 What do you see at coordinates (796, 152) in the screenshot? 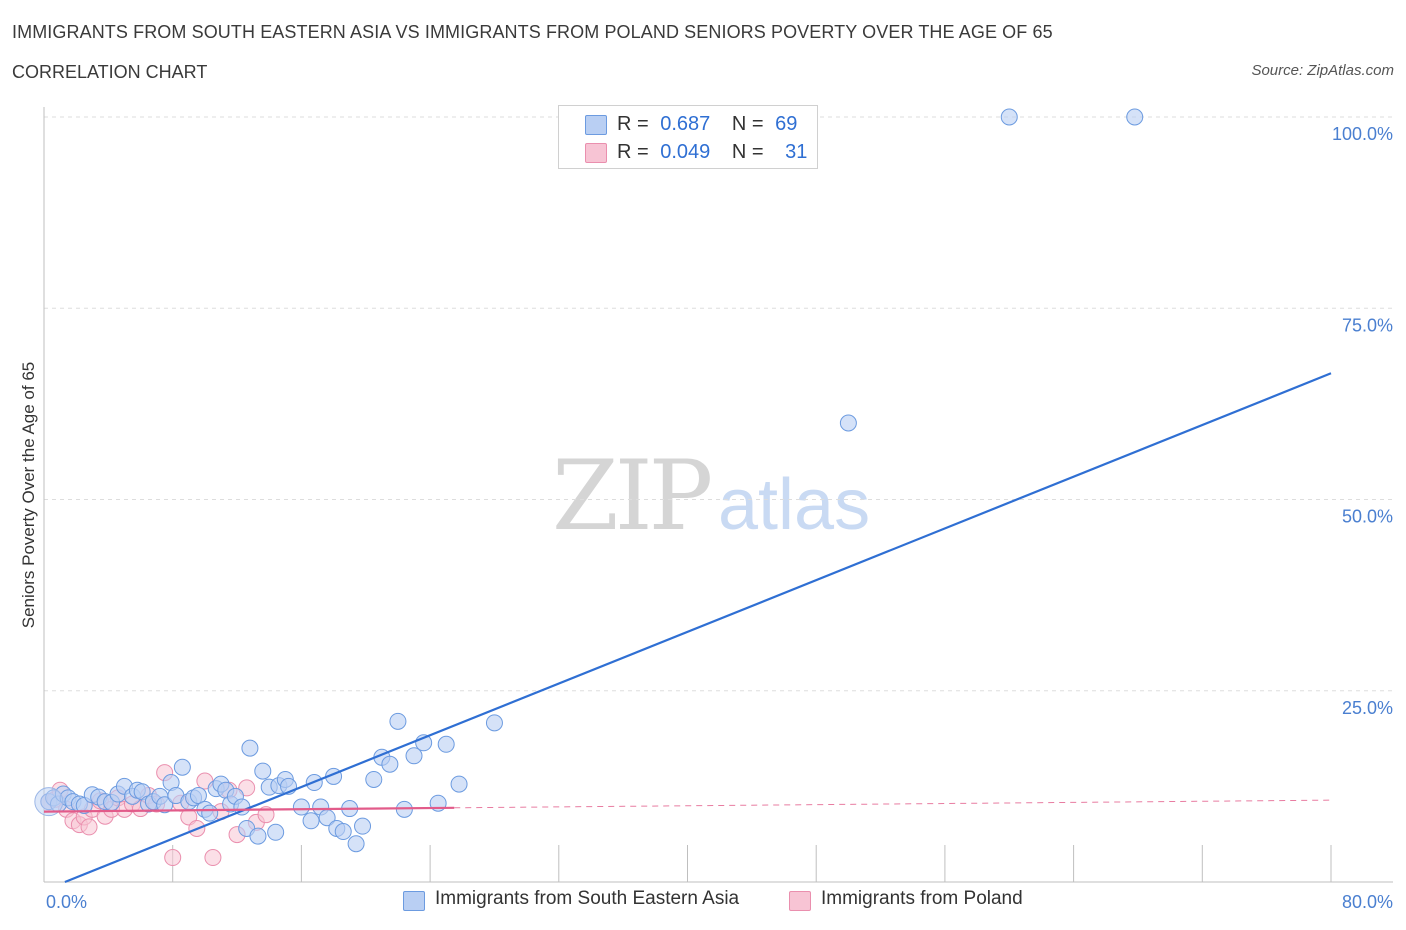
I see `legend-n-value: 31` at bounding box center [796, 152].